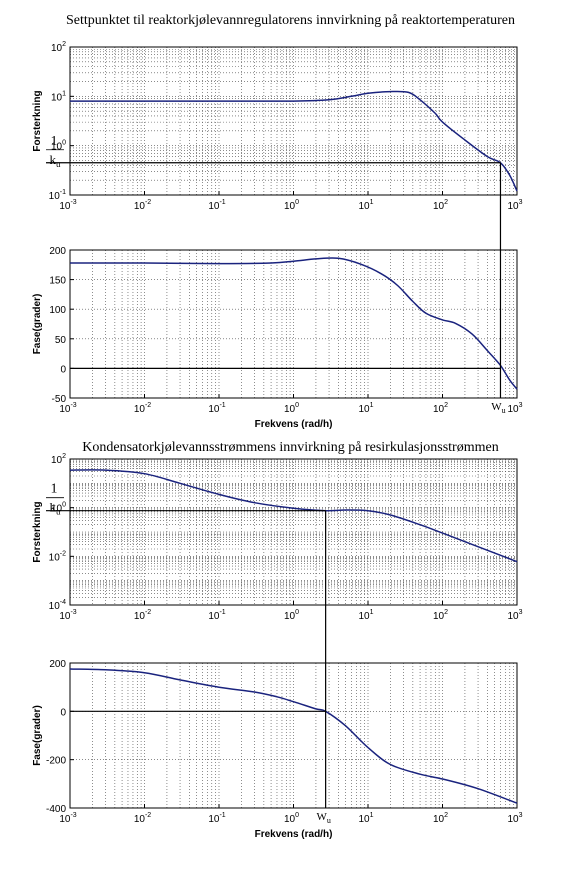 This screenshot has height=892, width=576. Describe the element at coordinates (57, 605) in the screenshot. I see `y-tick-label: 10-4` at that location.